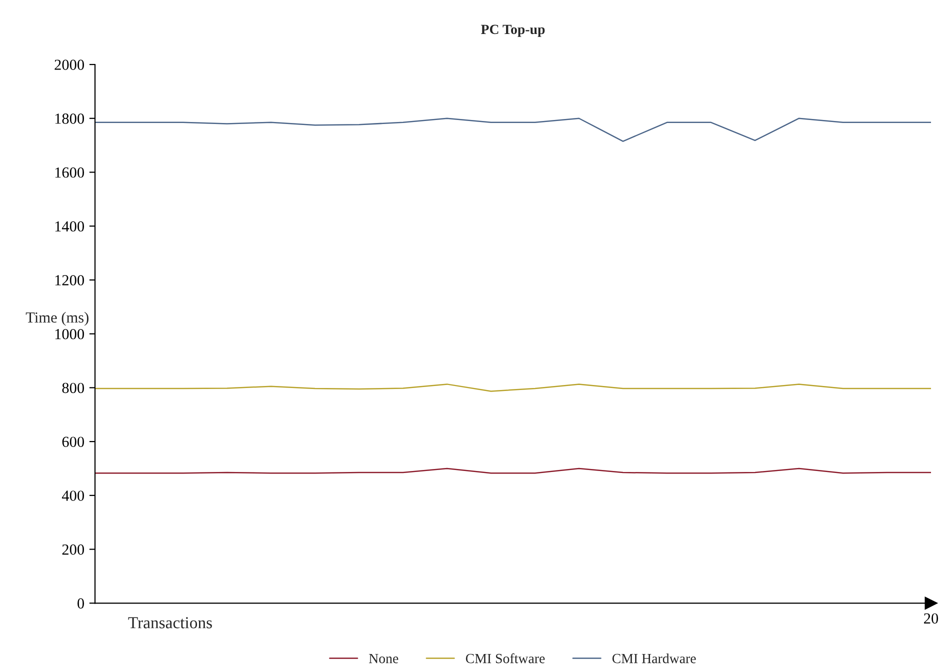 The image size is (950, 665). What do you see at coordinates (931, 618) in the screenshot?
I see `x-tick-label: 20` at bounding box center [931, 618].